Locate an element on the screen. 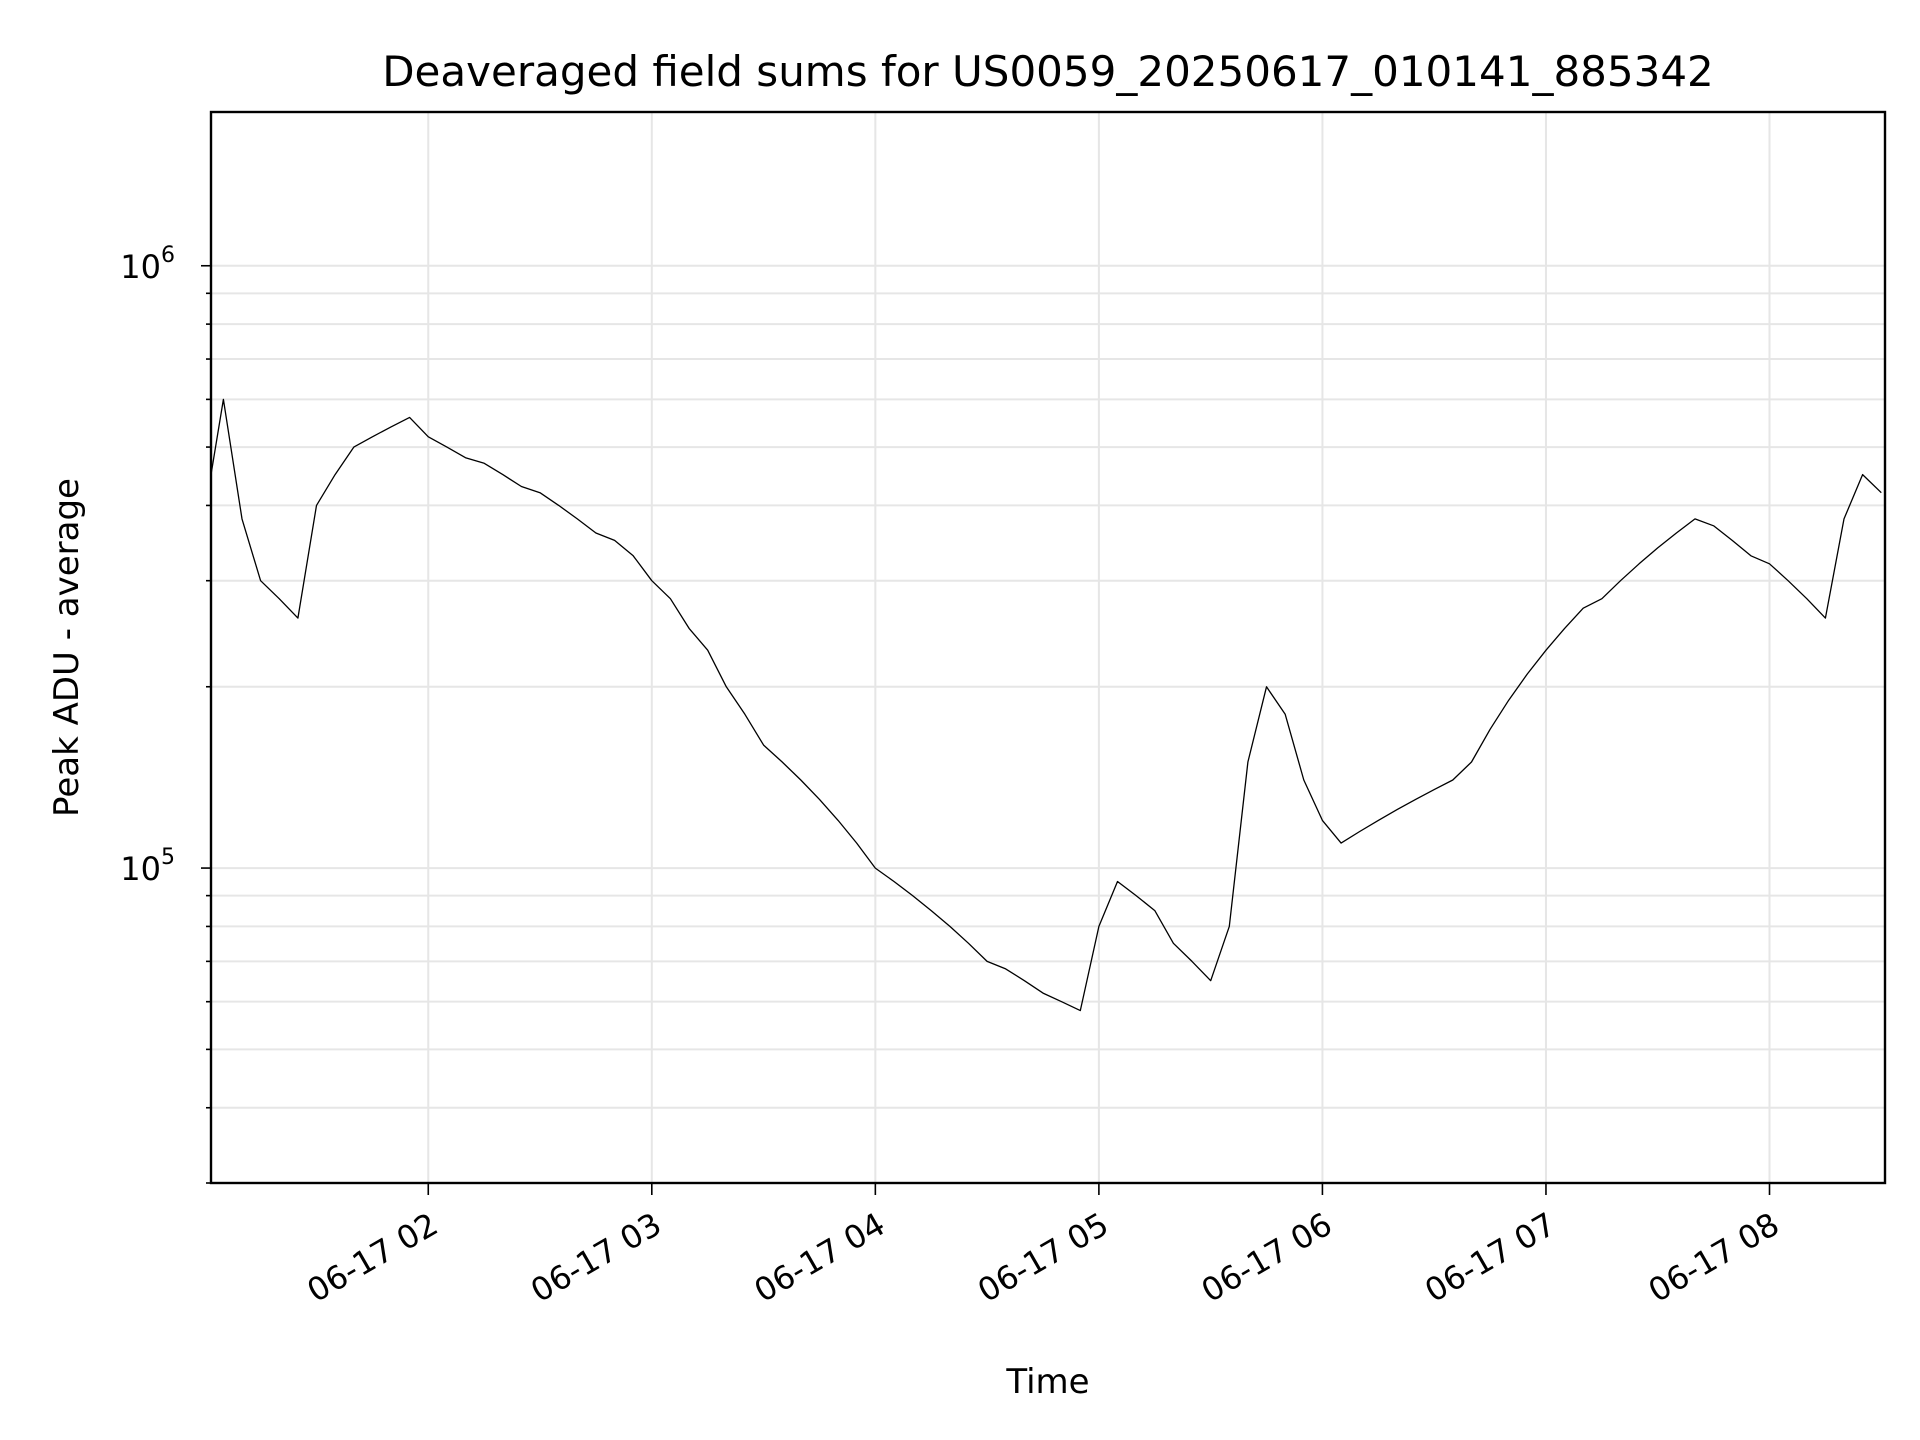 The height and width of the screenshot is (1440, 1920). x-tick-label: 06-17 07 is located at coordinates (1490, 1257).